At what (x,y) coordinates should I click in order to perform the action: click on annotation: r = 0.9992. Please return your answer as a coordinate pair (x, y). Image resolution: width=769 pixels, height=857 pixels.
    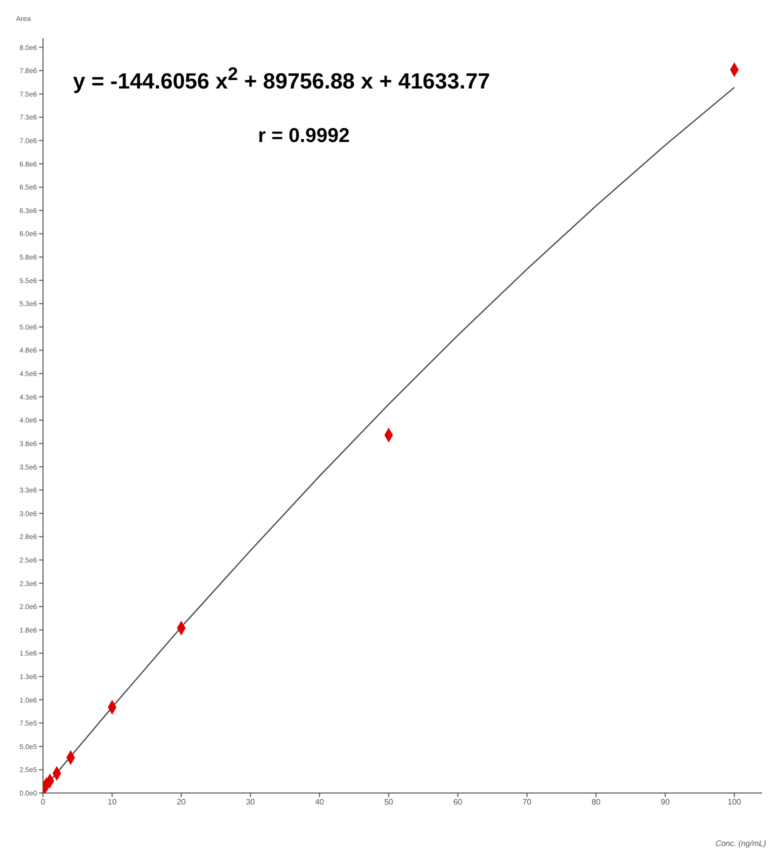
    Looking at the image, I should click on (304, 136).